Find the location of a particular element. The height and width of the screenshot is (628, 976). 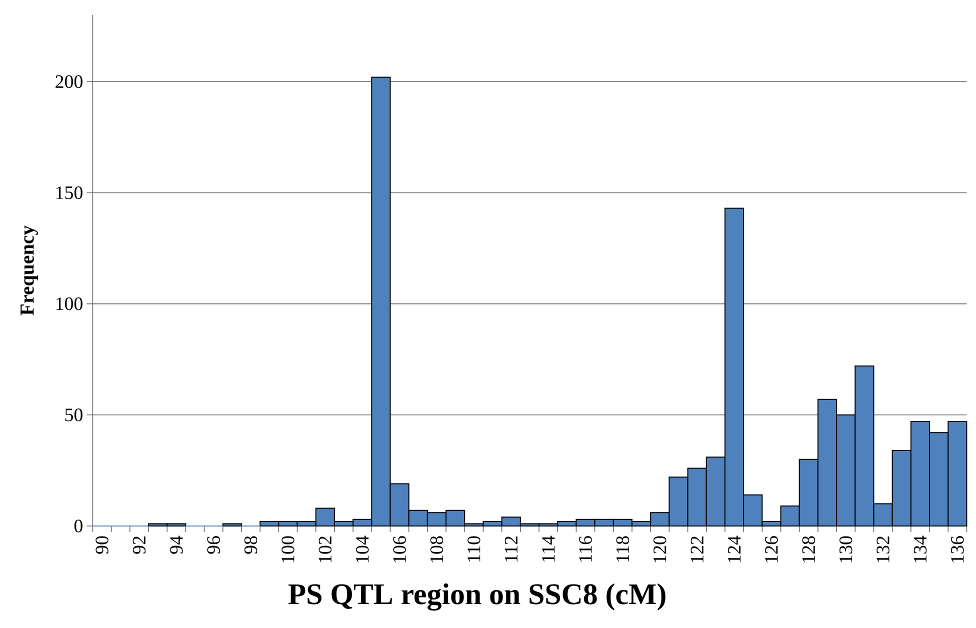

x-axis-title: PS QTL region on SSC8 (cM) is located at coordinates (477, 597).